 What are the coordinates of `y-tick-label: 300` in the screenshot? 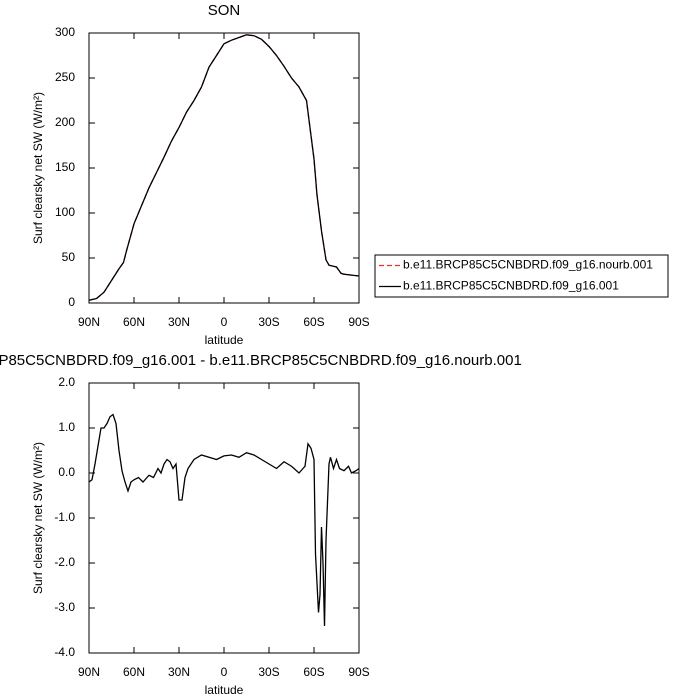 It's located at (65, 32).